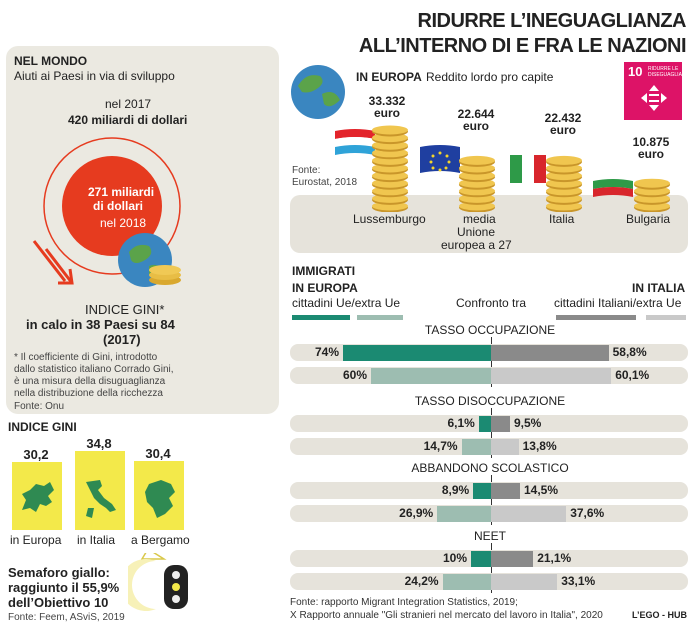 The image size is (700, 628). Describe the element at coordinates (324, 271) in the screenshot. I see `immigrati-heading: IMMIGRATI` at that location.